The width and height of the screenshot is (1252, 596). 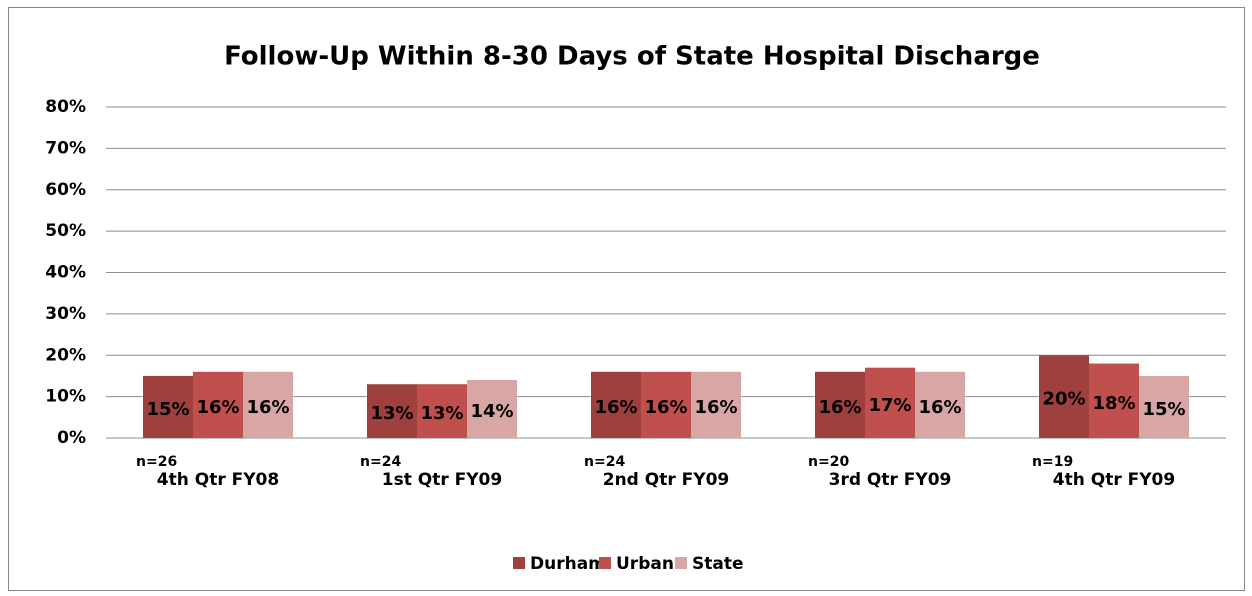 What do you see at coordinates (71, 438) in the screenshot?
I see `y-tick-label: 0%` at bounding box center [71, 438].